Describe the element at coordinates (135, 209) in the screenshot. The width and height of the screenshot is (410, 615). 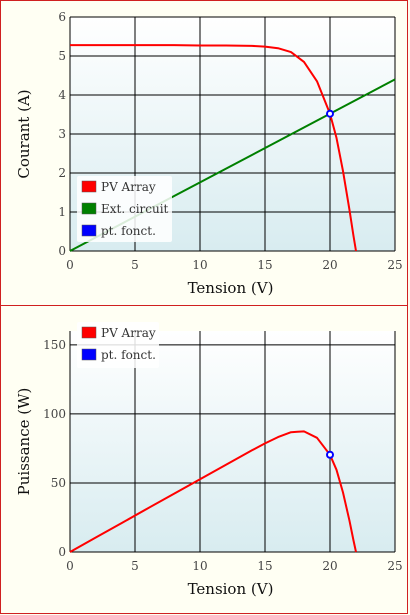
I see `legend-label: Ext. circuit` at that location.